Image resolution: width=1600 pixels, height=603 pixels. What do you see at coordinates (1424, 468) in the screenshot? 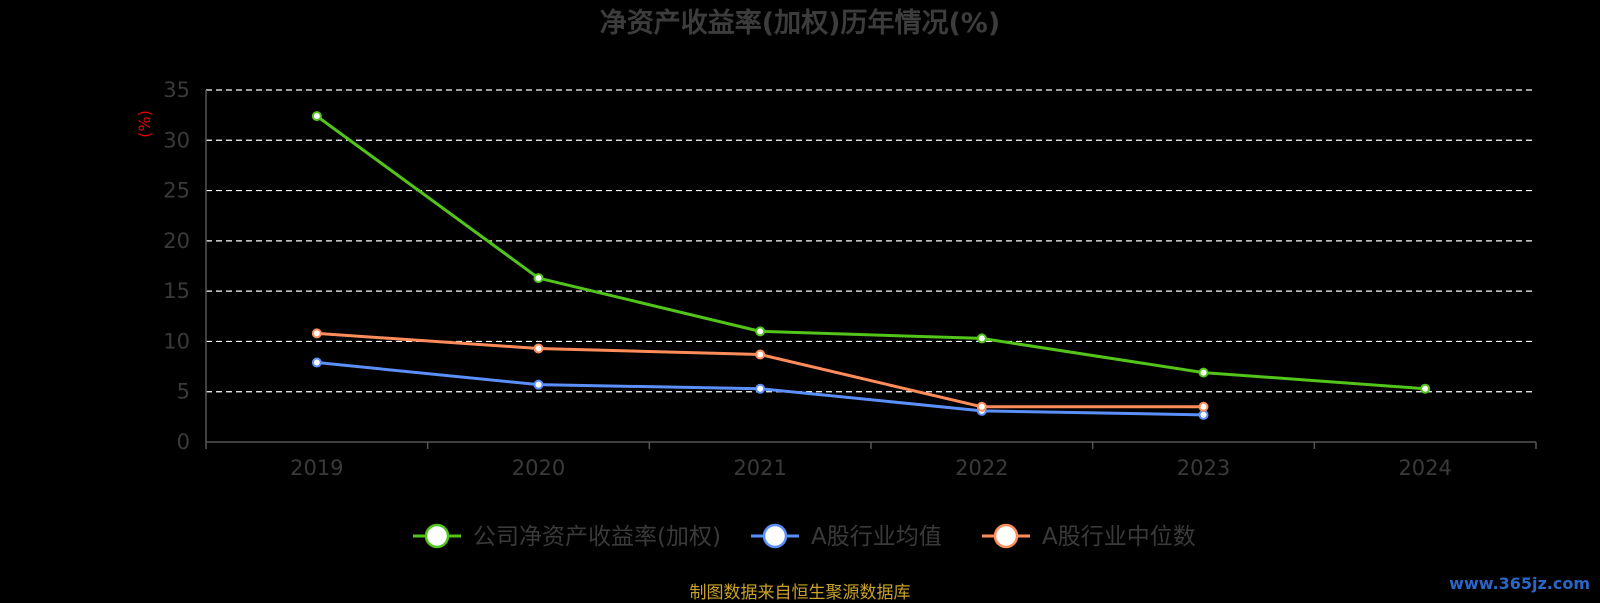
I see `x-tick-label: 2024` at bounding box center [1424, 468].